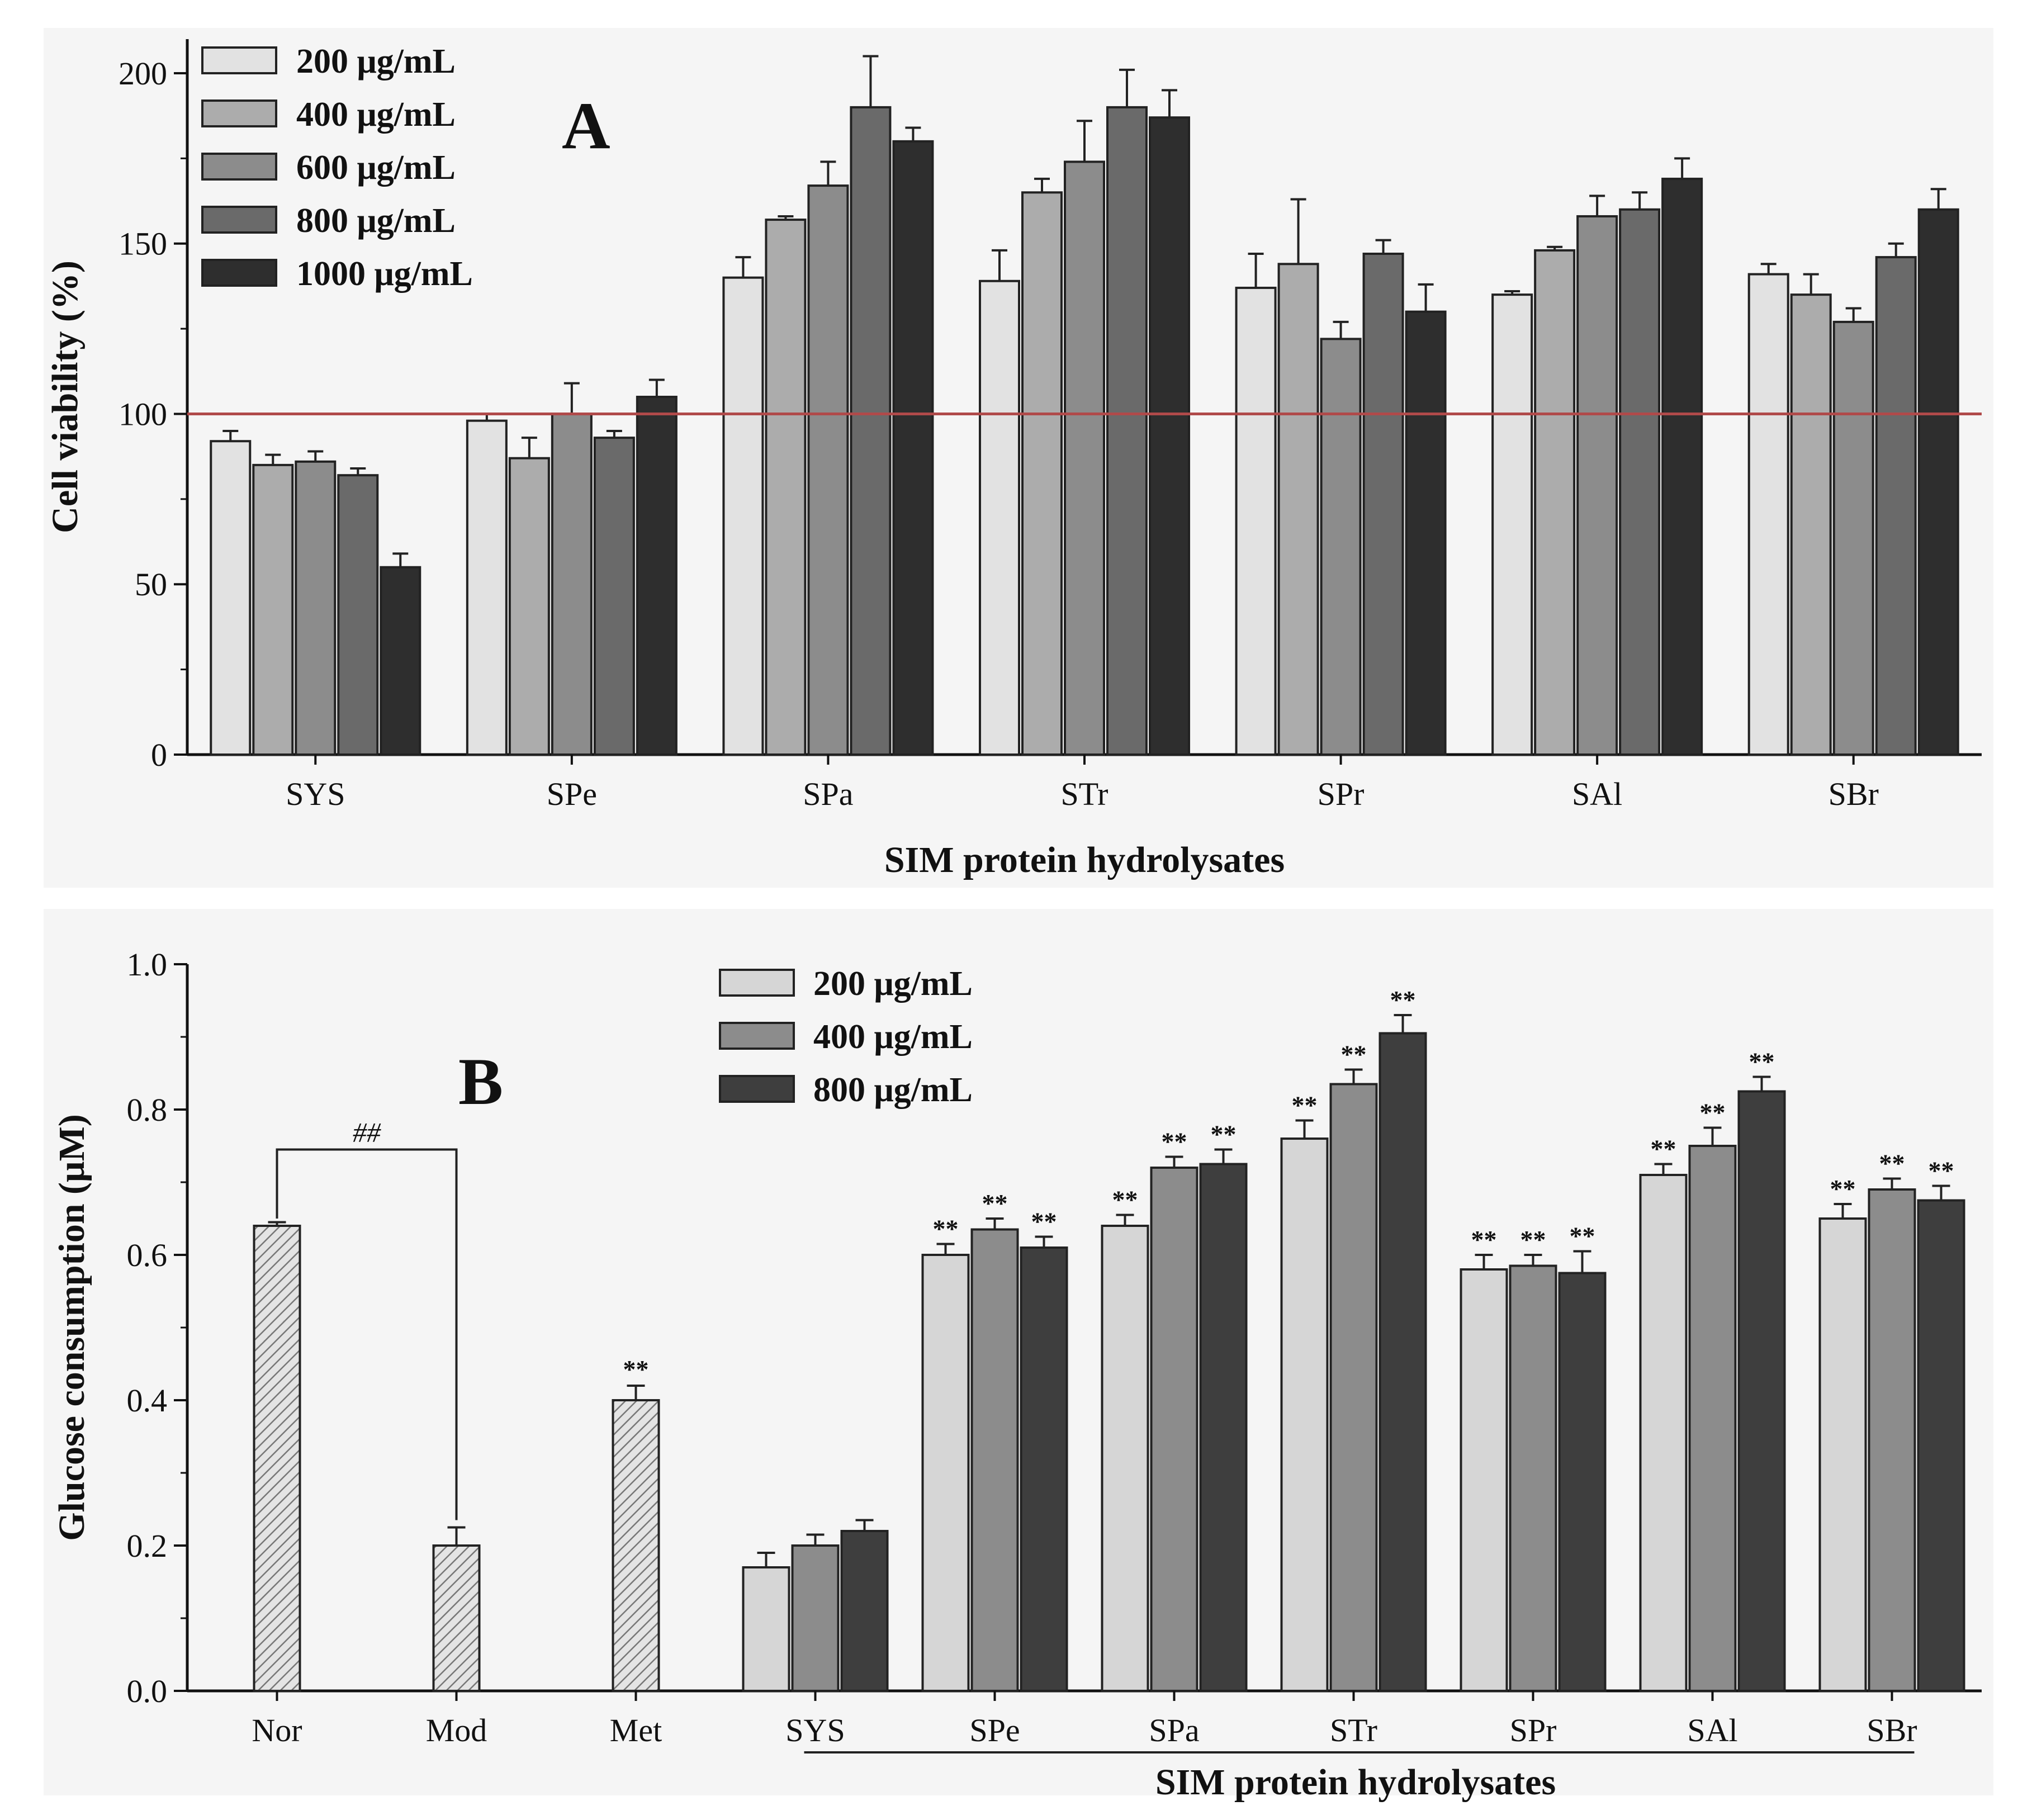 The image size is (2037, 1820). I want to click on y-tick-label: 1.0, so click(147, 965).